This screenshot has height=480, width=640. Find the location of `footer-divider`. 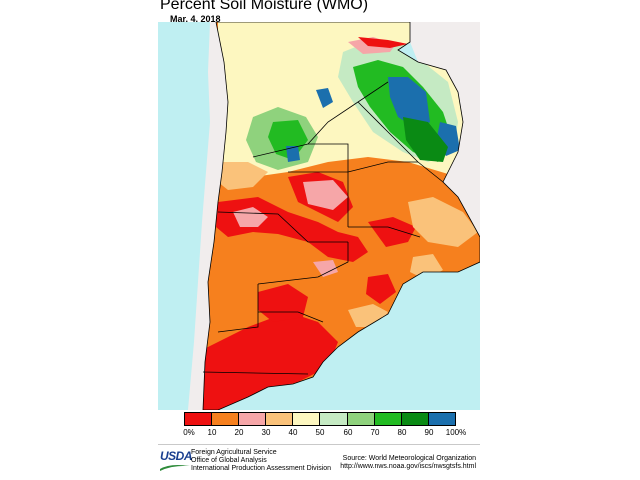

footer-divider is located at coordinates (319, 444).